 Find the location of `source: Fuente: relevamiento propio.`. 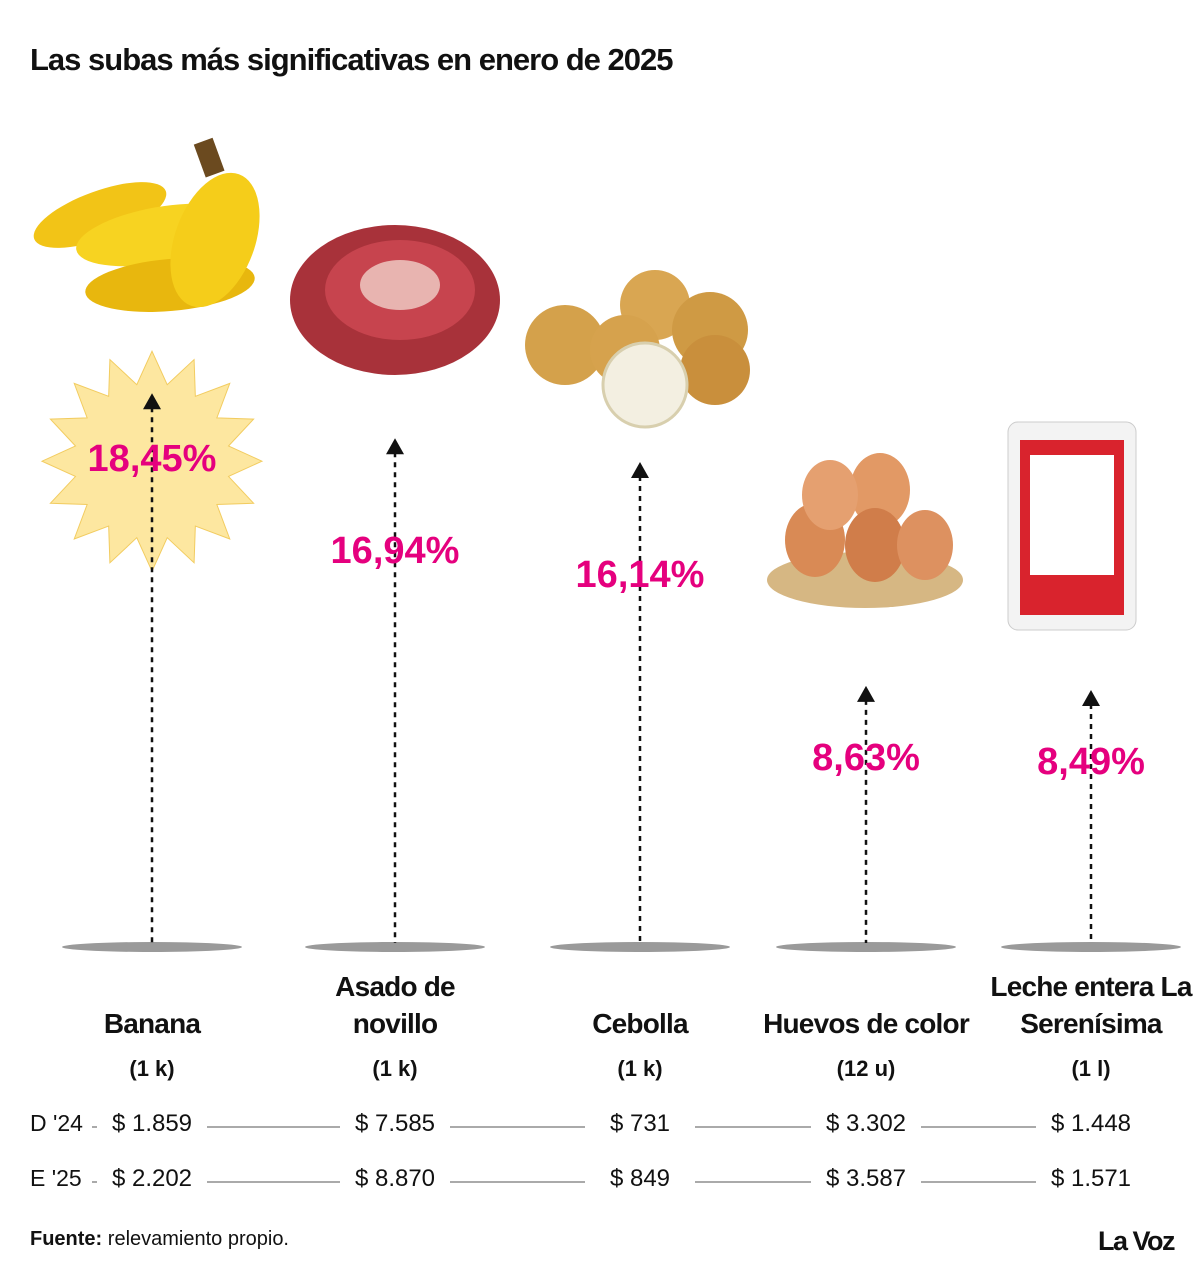

source: Fuente: relevamiento propio. is located at coordinates (159, 1239).